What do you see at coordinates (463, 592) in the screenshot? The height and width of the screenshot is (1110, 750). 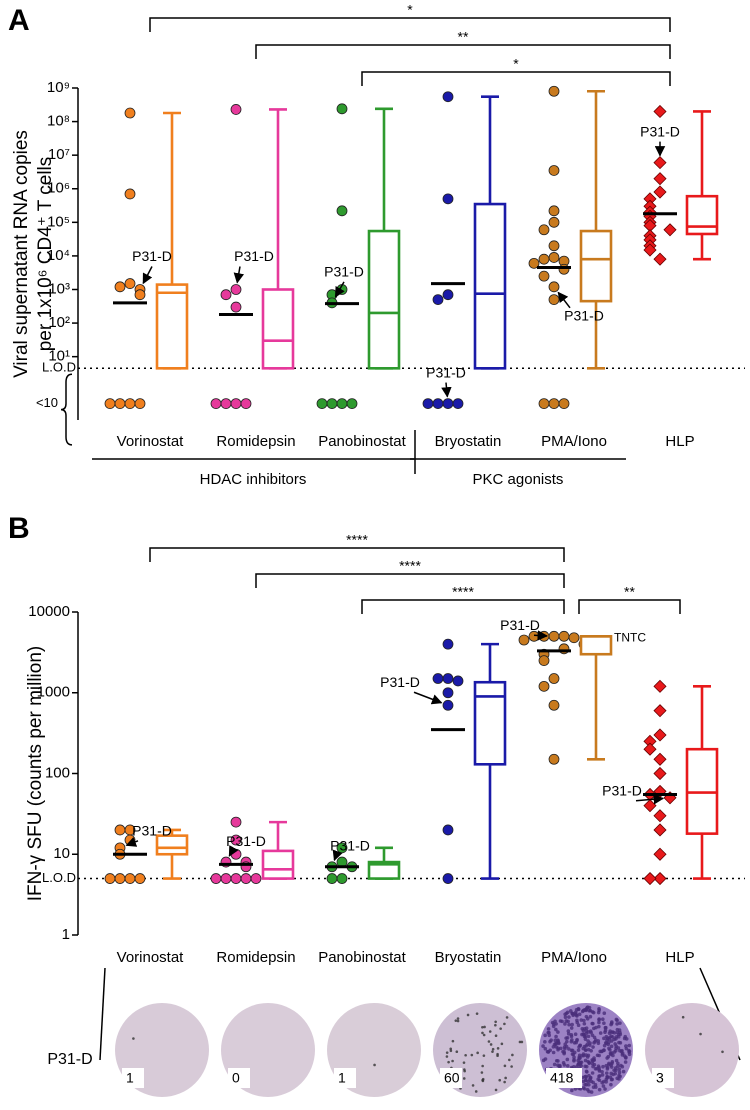 I see `significance-label: ****` at bounding box center [463, 592].